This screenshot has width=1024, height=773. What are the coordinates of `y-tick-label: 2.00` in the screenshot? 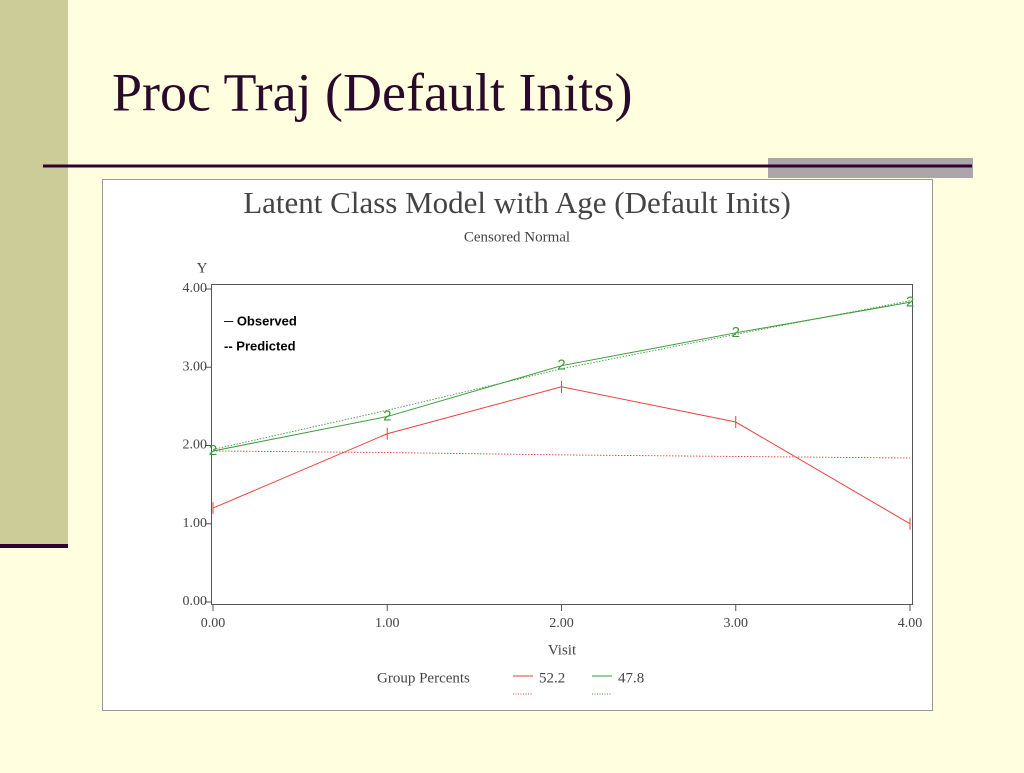 It's located at (195, 445).